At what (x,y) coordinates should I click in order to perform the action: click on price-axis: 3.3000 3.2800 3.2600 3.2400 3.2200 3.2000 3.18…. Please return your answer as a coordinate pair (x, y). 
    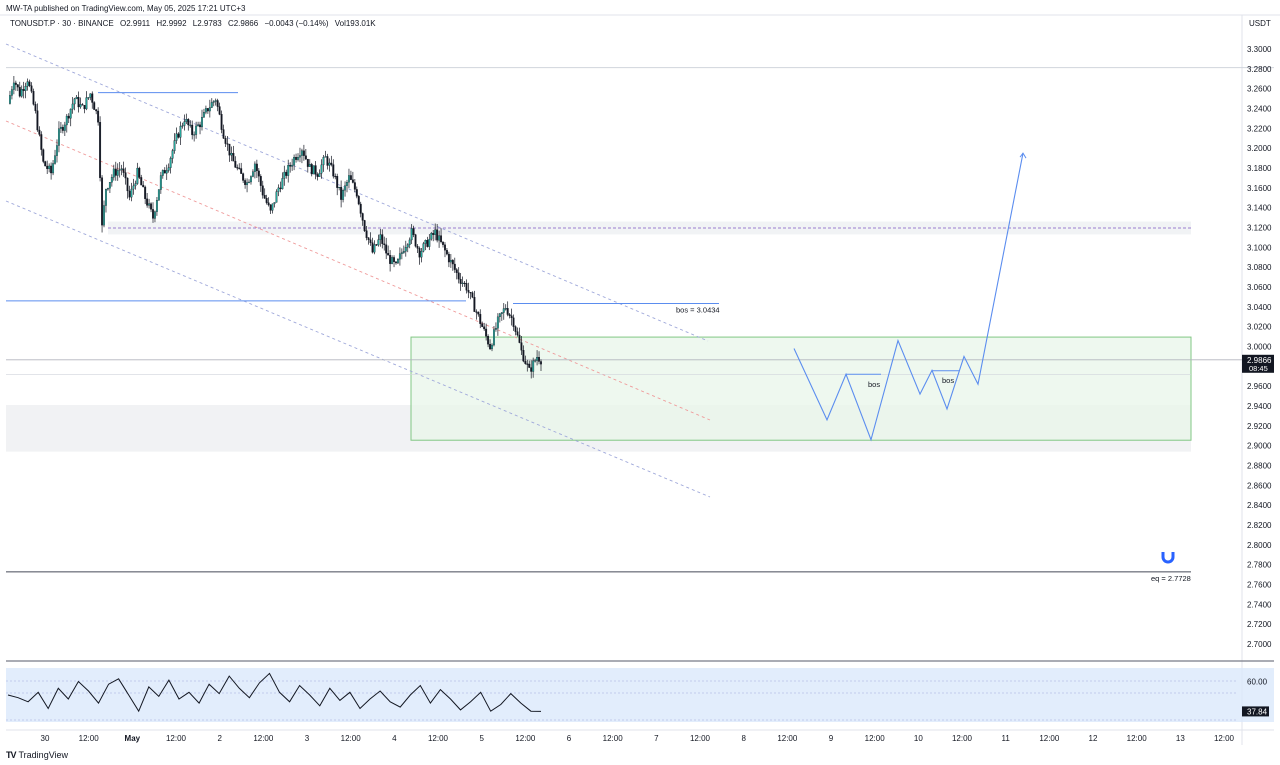
    Looking at the image, I should click on (1258, 347).